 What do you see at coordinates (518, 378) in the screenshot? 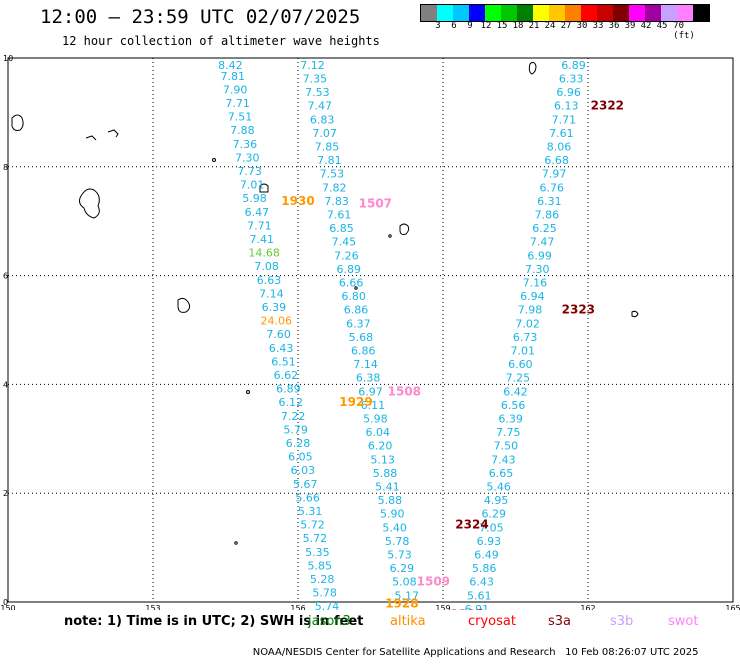
I see `wave-height-value: 7.25` at bounding box center [518, 378].